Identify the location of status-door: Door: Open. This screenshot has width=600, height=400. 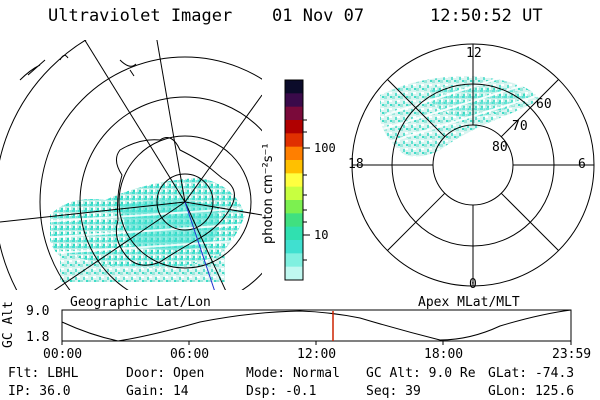
(165, 373).